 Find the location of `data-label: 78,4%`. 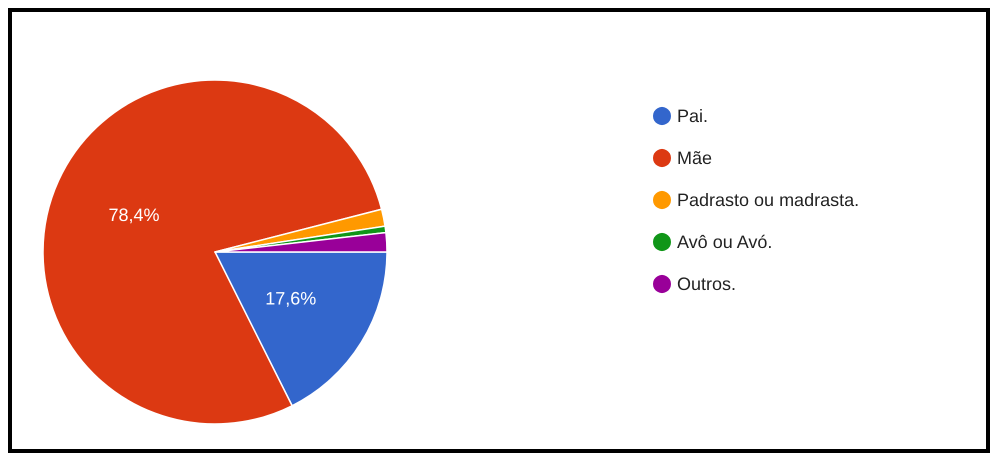

data-label: 78,4% is located at coordinates (134, 215).